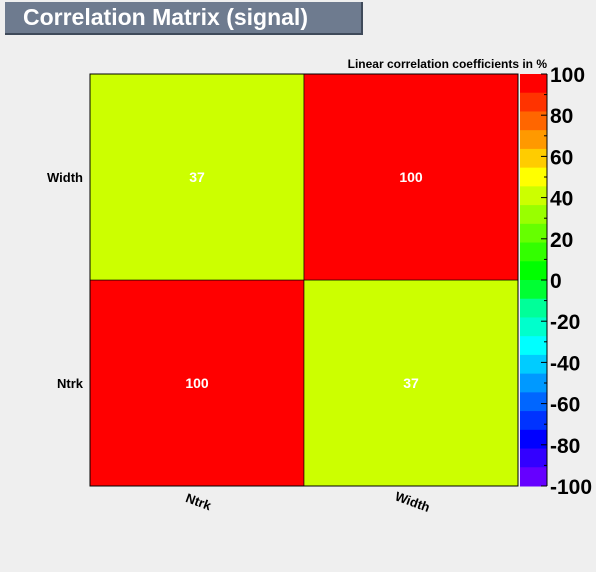 The image size is (596, 572). I want to click on y-tick-label: Width, so click(65, 177).